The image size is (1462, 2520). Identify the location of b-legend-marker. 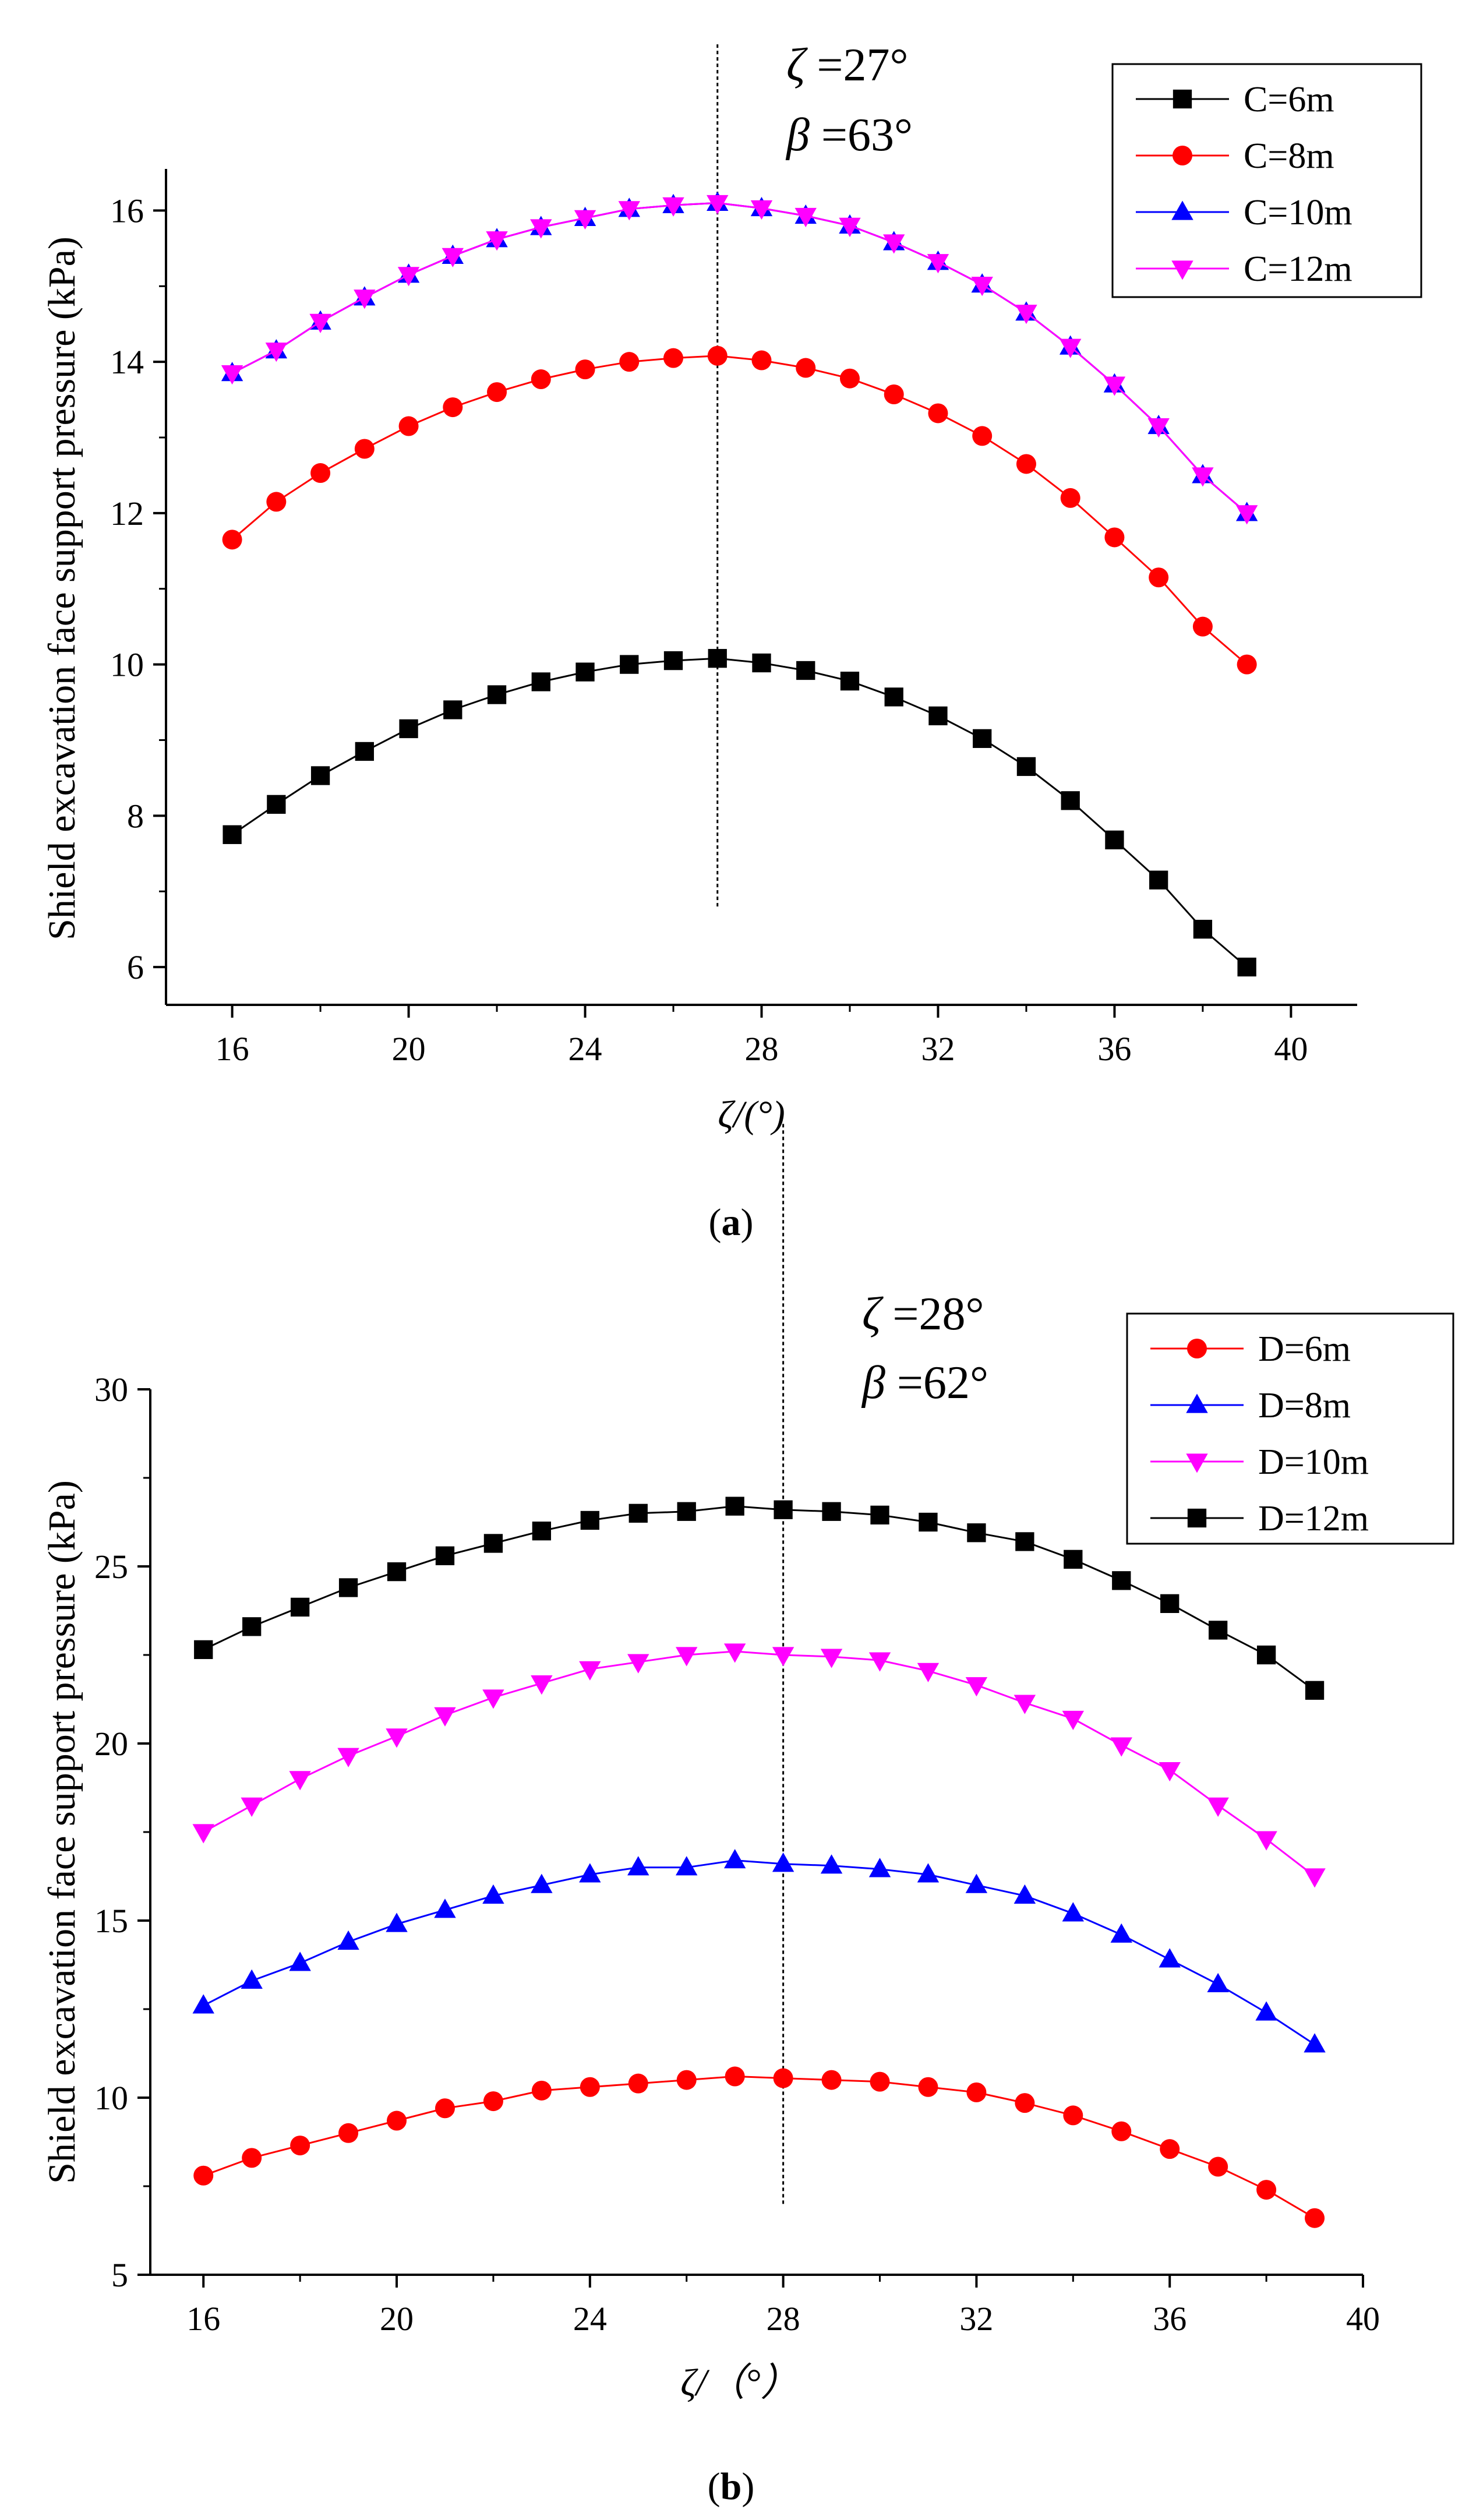
(1197, 1518).